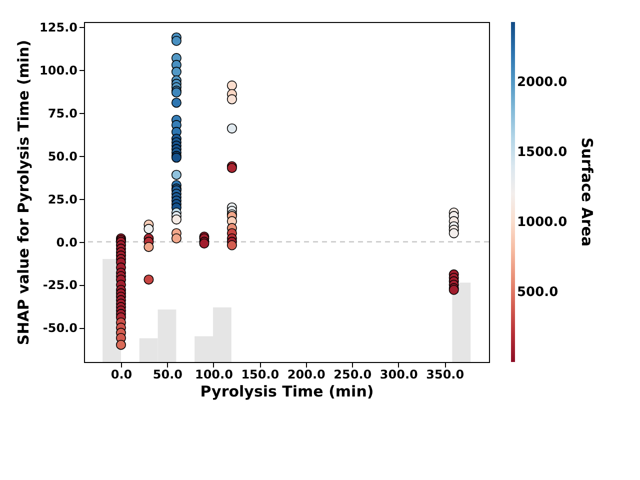 The image size is (640, 480). I want to click on x-tick-label: 150.0, so click(260, 375).